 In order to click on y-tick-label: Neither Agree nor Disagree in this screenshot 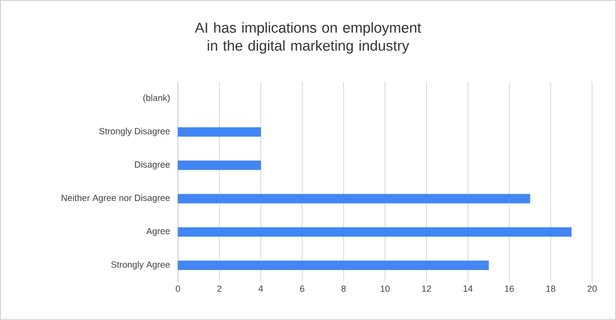, I will do `click(116, 198)`.